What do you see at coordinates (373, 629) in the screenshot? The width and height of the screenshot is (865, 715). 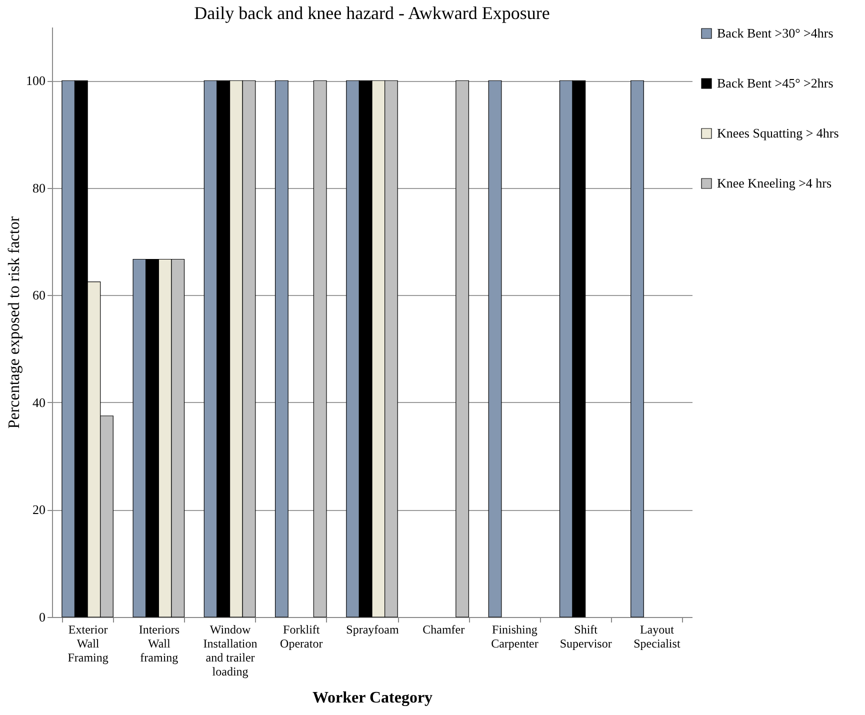 I see `x-tick-label: Sprayfoam` at bounding box center [373, 629].